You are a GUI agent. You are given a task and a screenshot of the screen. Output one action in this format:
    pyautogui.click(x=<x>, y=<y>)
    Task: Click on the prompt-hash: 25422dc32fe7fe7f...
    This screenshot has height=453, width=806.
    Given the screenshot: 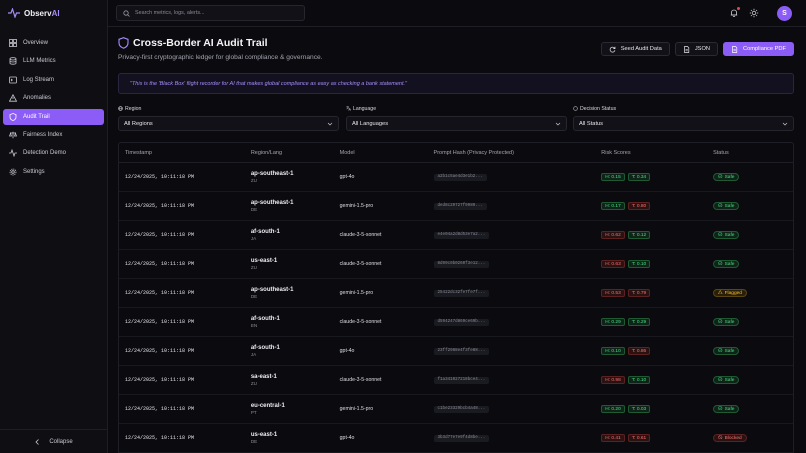 What is the action you would take?
    pyautogui.click(x=461, y=293)
    